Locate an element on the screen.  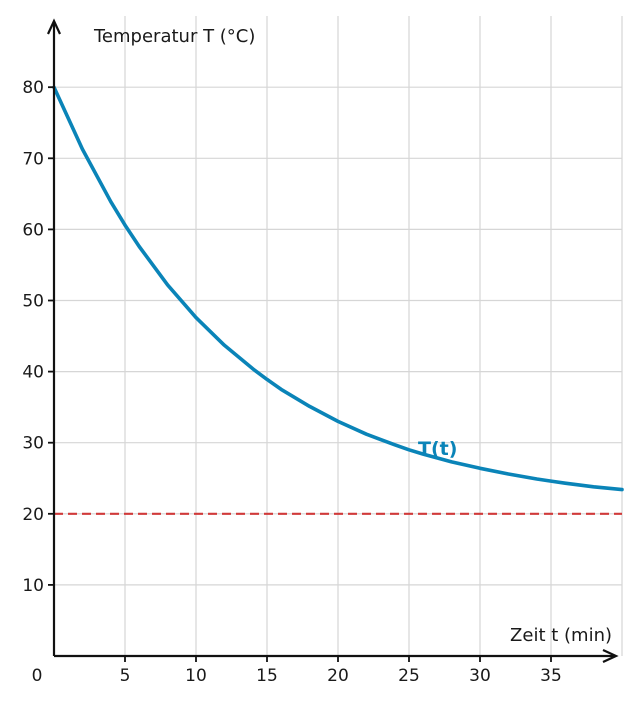
y-tick-label: 80 is located at coordinates (33, 88).